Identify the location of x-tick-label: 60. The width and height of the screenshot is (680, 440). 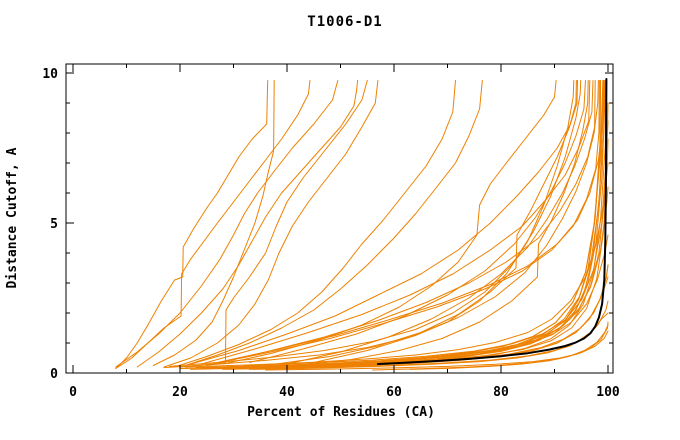
(394, 392).